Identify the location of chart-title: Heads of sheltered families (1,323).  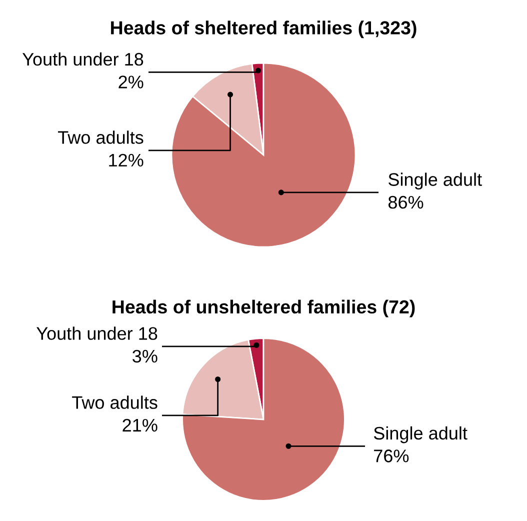
(263, 29).